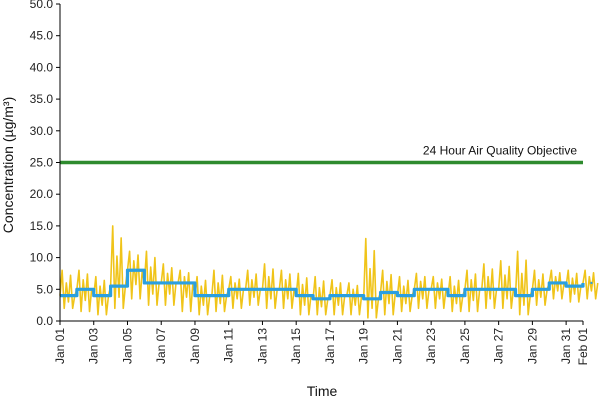 The width and height of the screenshot is (600, 400). I want to click on x-tick-label: Jan 21, so click(397, 346).